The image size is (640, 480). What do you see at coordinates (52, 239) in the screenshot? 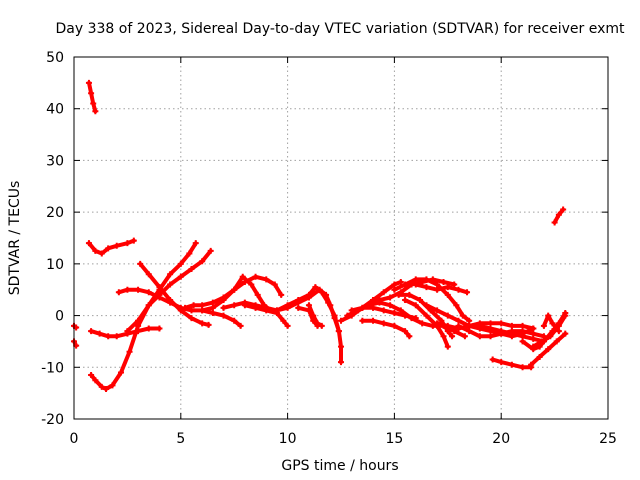
I see `y-tick-labels: -20 -10 0 10 20 30 40 50` at bounding box center [52, 239].